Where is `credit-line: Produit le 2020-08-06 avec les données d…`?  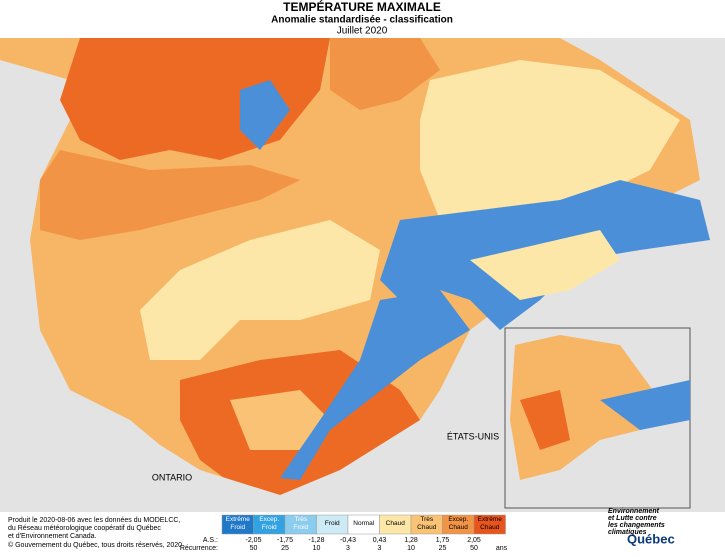
credit-line: Produit le 2020-08-06 avec les données d… is located at coordinates (94, 520).